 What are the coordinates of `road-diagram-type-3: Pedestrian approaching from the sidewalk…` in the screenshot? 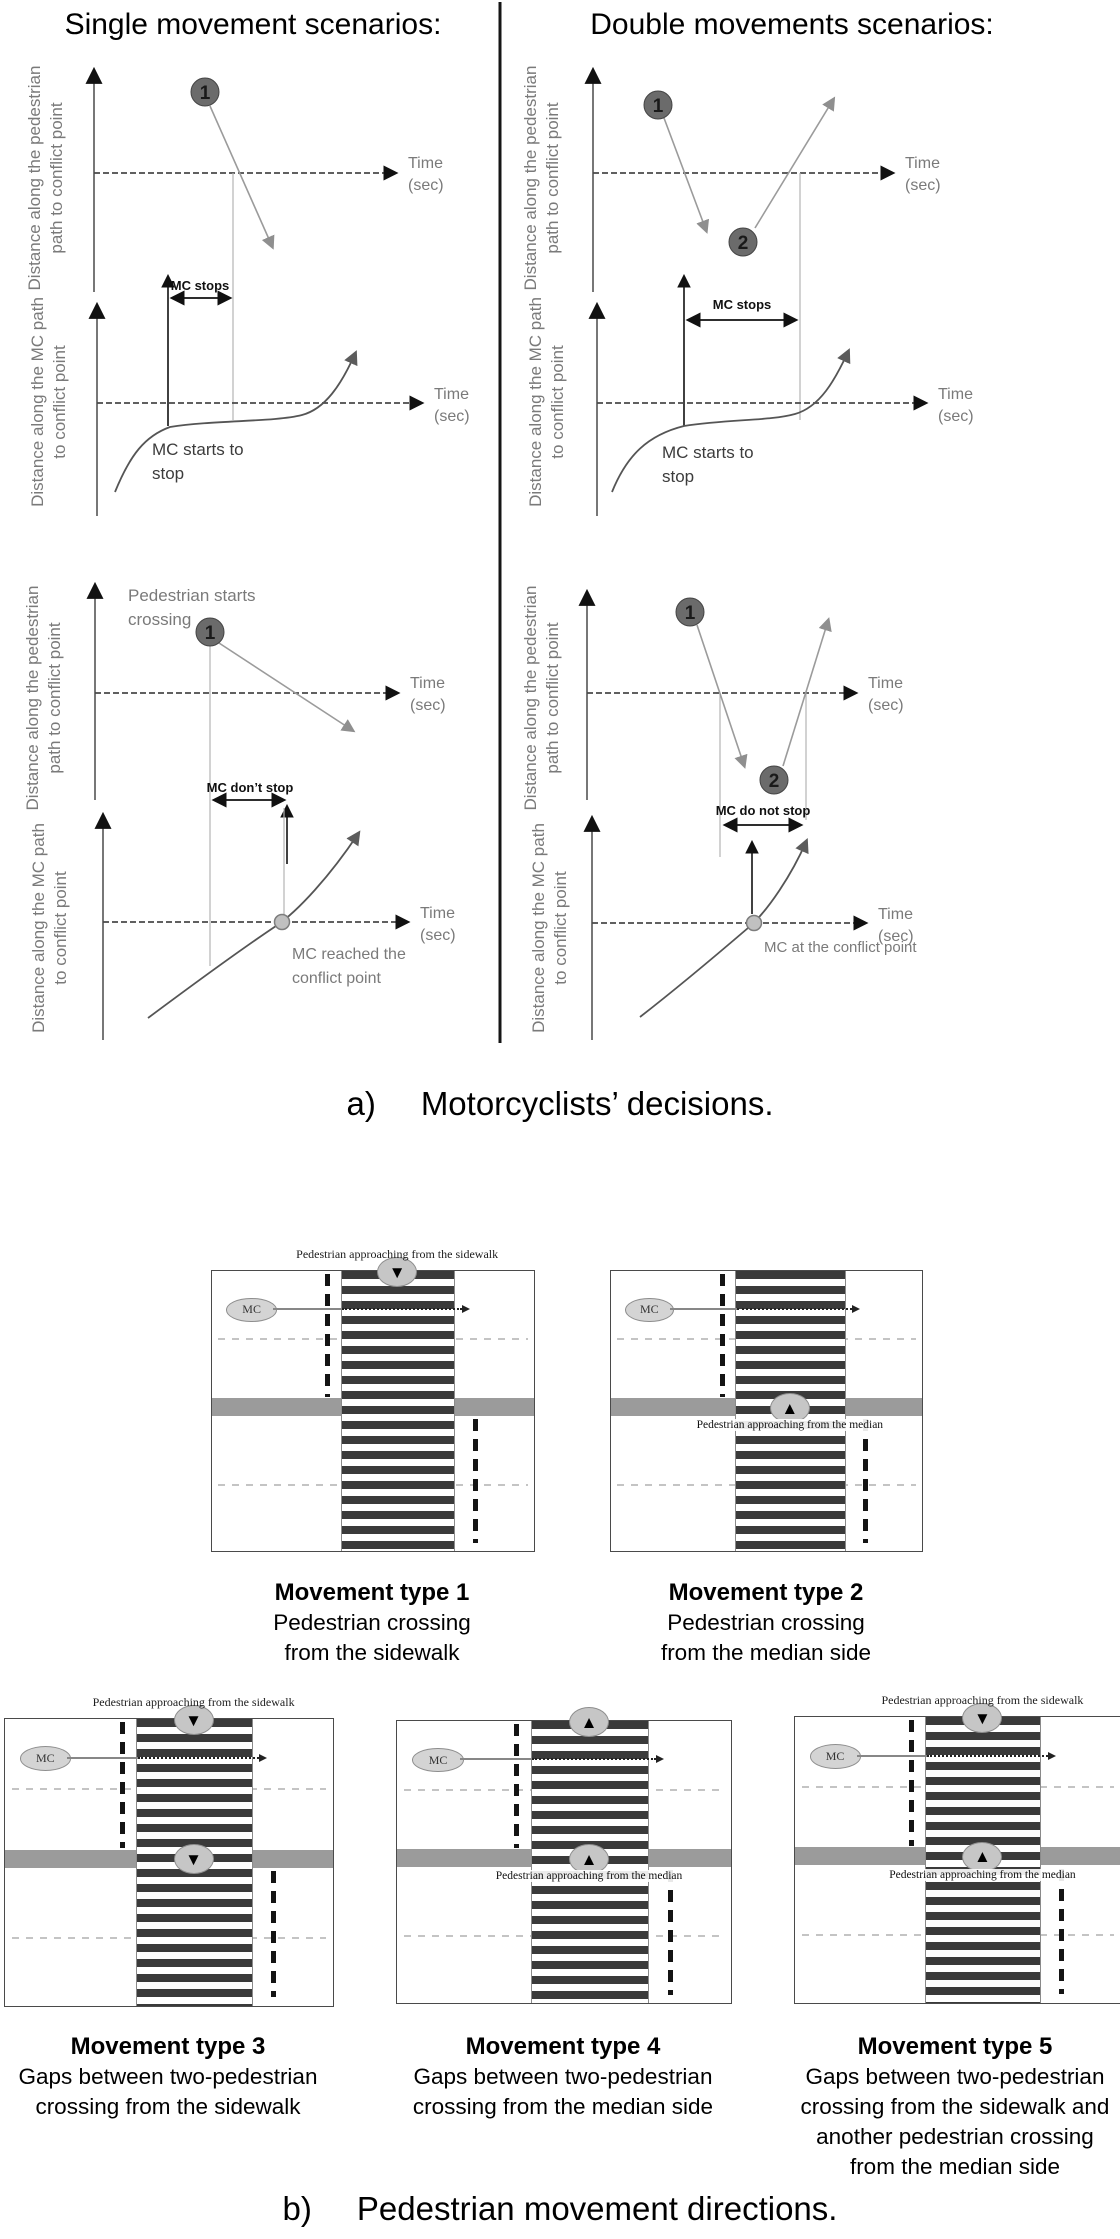 It's located at (169, 1851).